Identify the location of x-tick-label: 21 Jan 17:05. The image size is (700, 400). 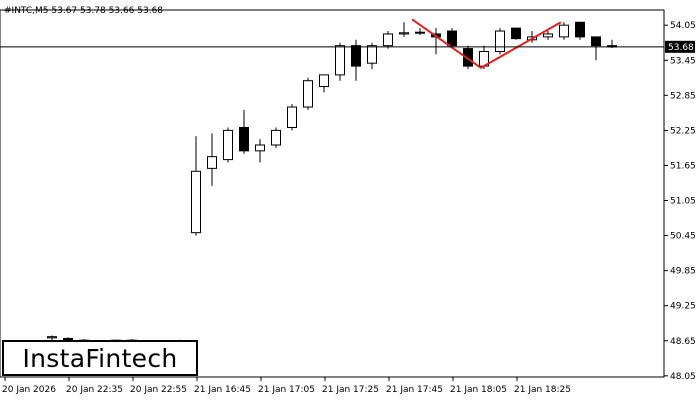
(286, 390).